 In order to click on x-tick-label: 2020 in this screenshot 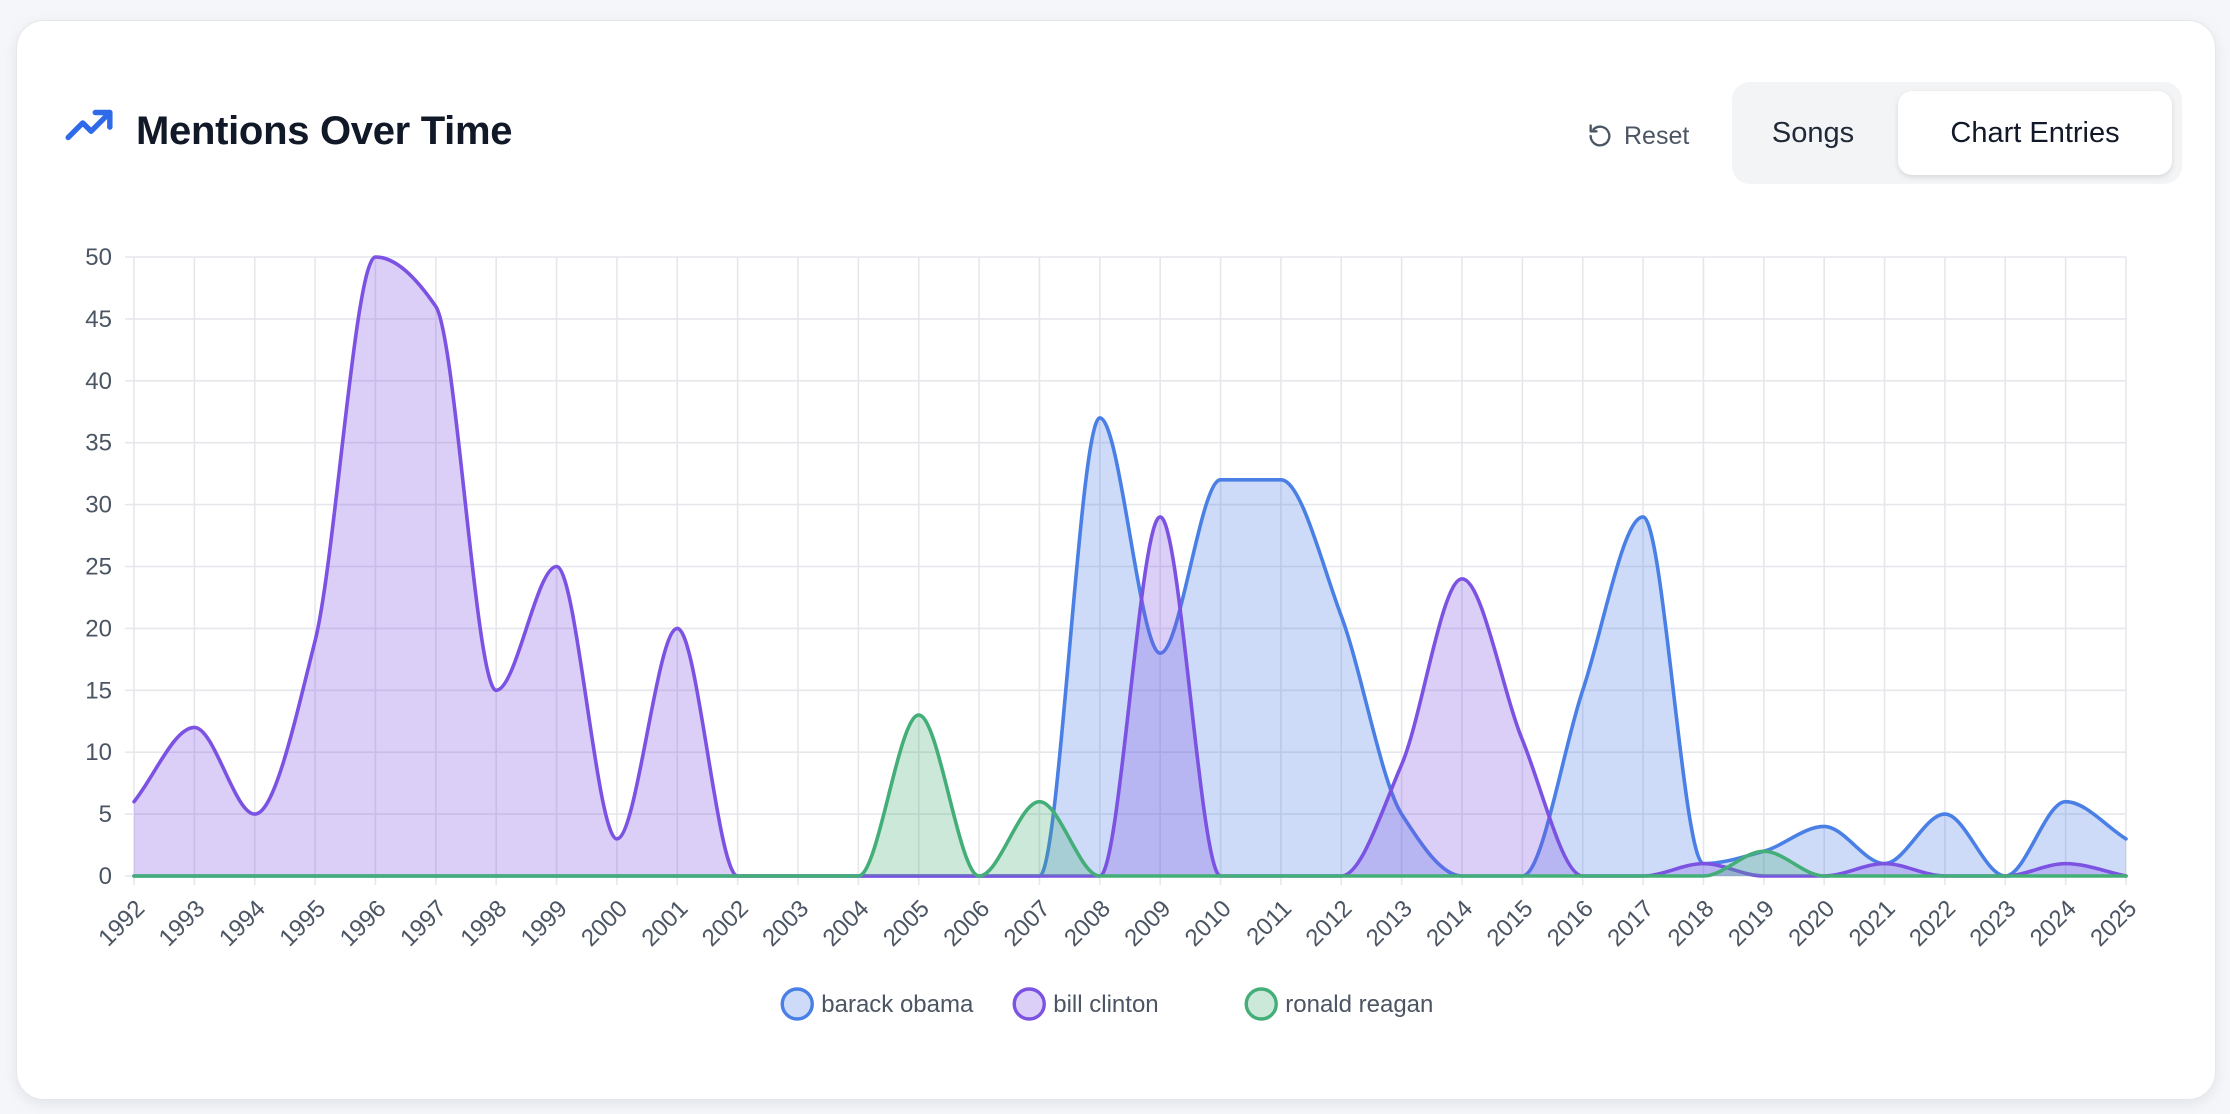, I will do `click(1811, 923)`.